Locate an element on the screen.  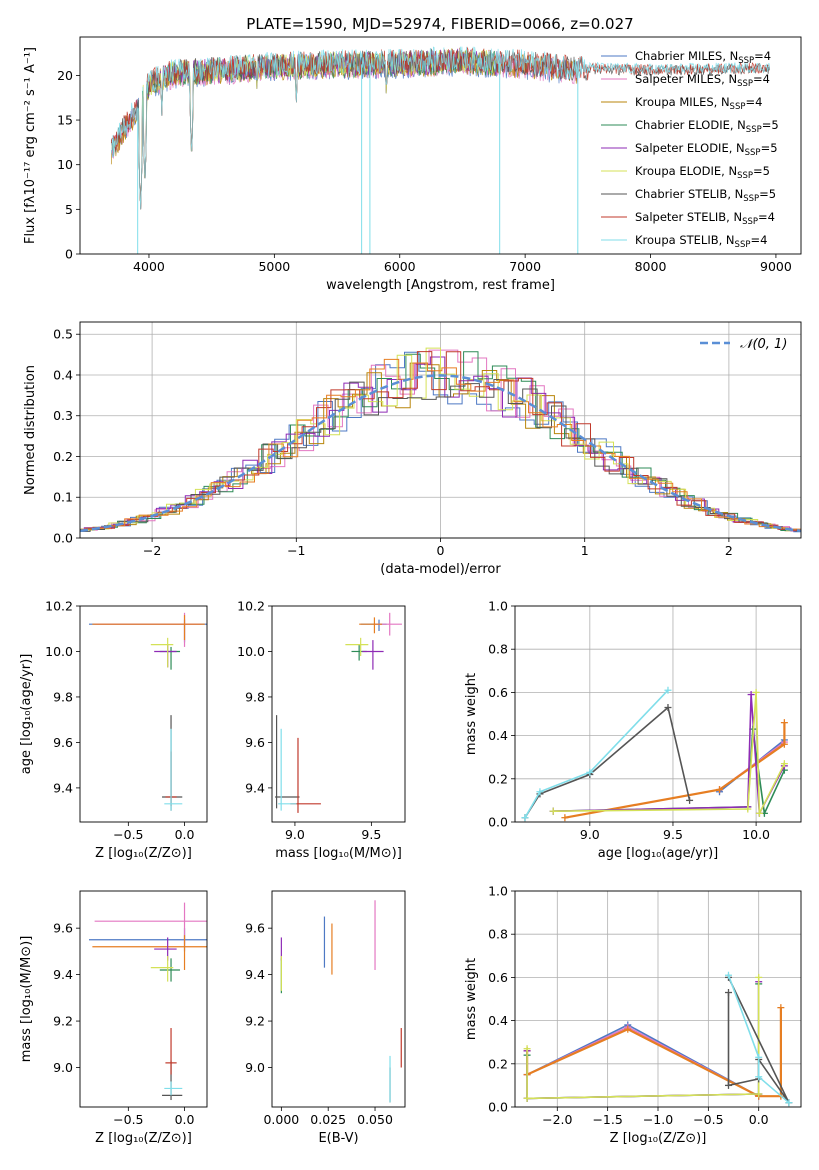
x-tick-label: −2.0 is located at coordinates (557, 1119).